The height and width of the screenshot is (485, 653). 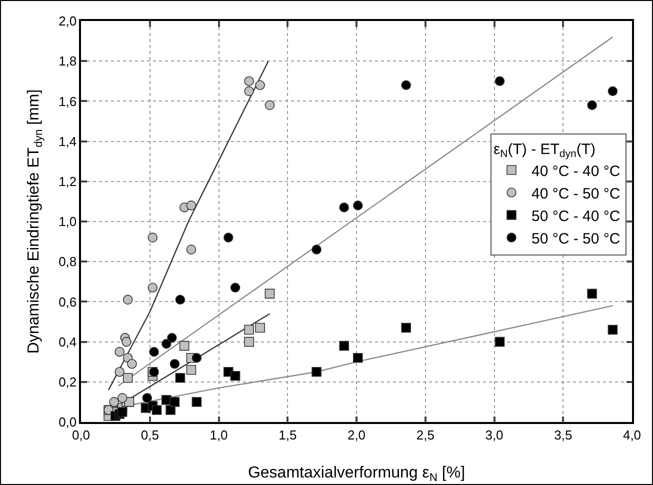 What do you see at coordinates (67, 61) in the screenshot?
I see `y-tick-label: 1,8` at bounding box center [67, 61].